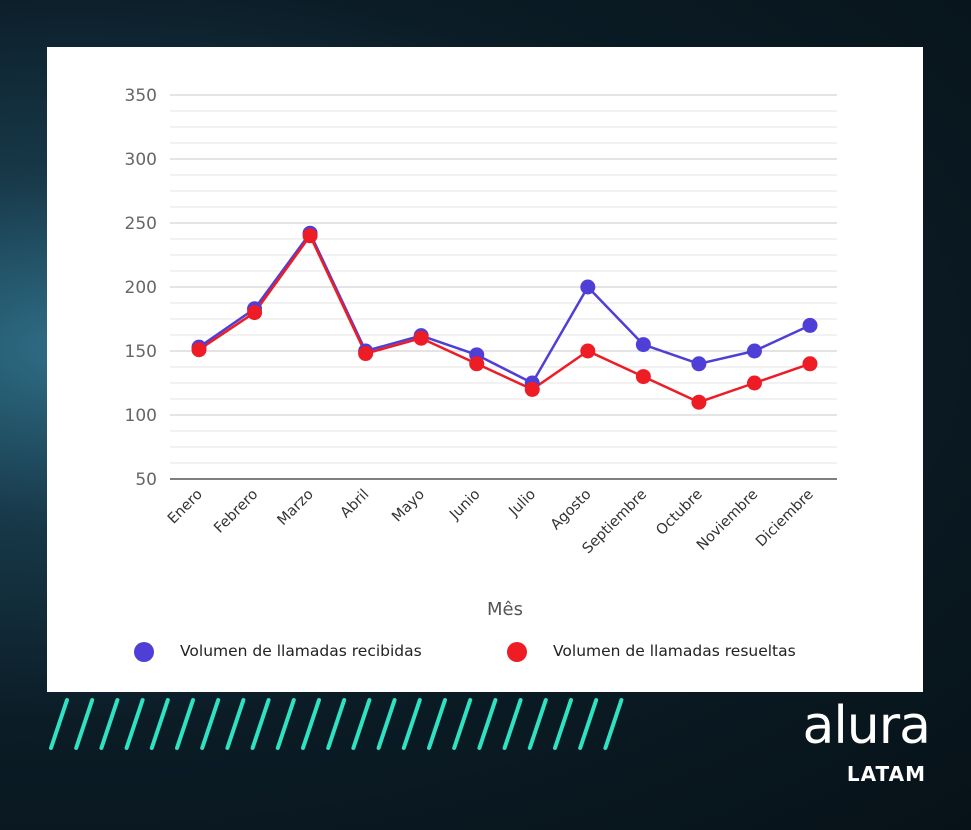 Image resolution: width=971 pixels, height=830 pixels. What do you see at coordinates (866, 726) in the screenshot?
I see `logo-wordmark: alura` at bounding box center [866, 726].